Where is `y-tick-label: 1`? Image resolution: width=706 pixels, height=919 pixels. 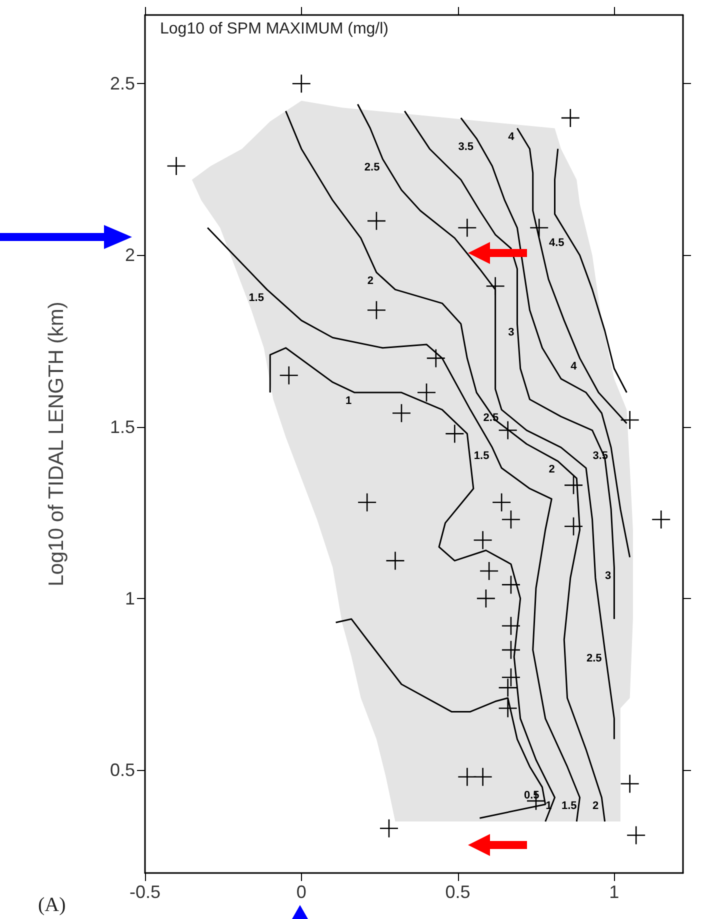 y-tick-label: 1 is located at coordinates (129, 598).